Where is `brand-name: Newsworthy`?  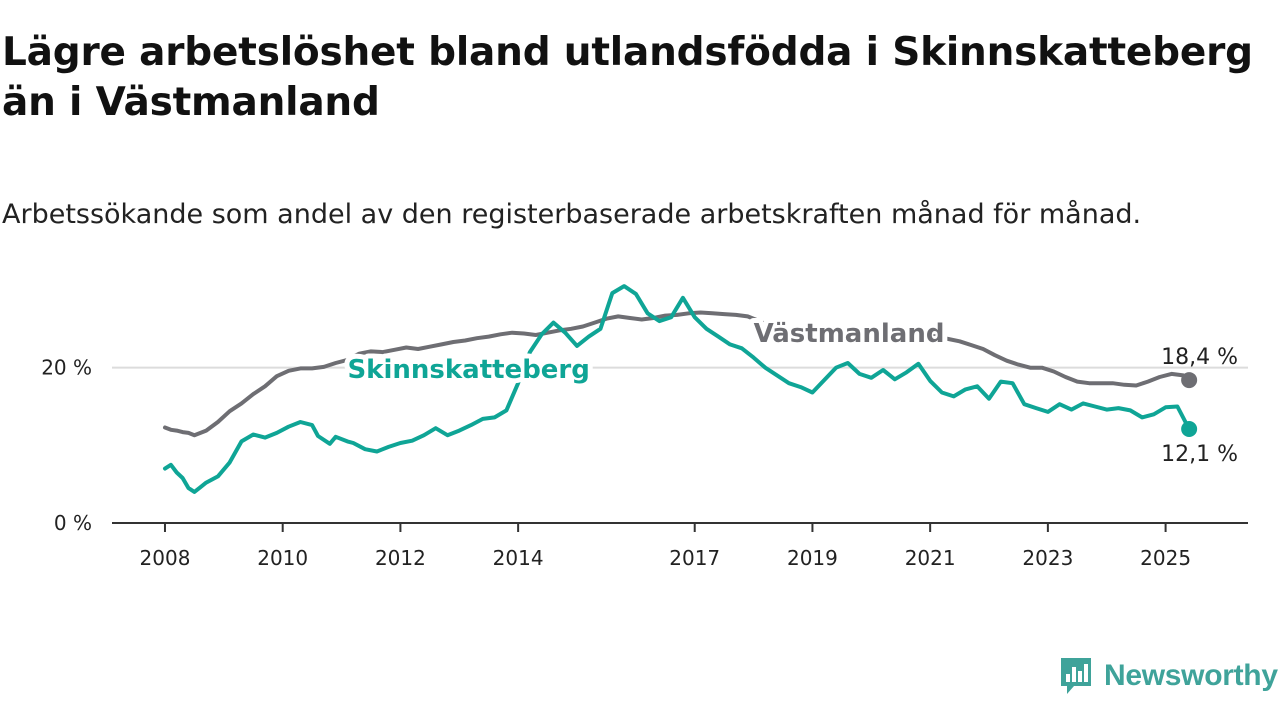
brand-name: Newsworthy is located at coordinates (1191, 675).